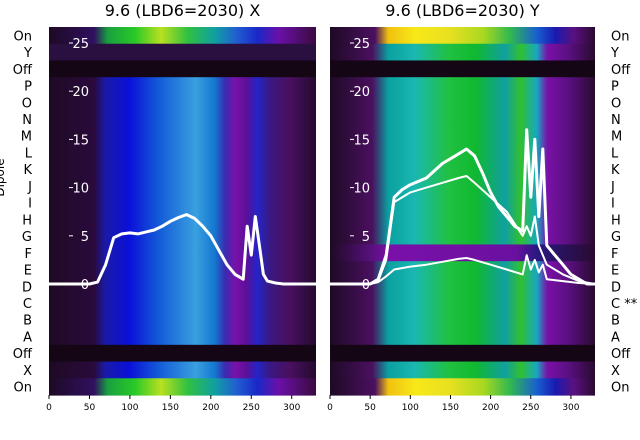 The image size is (640, 440). I want to click on dipole-label: C, so click(27, 304).